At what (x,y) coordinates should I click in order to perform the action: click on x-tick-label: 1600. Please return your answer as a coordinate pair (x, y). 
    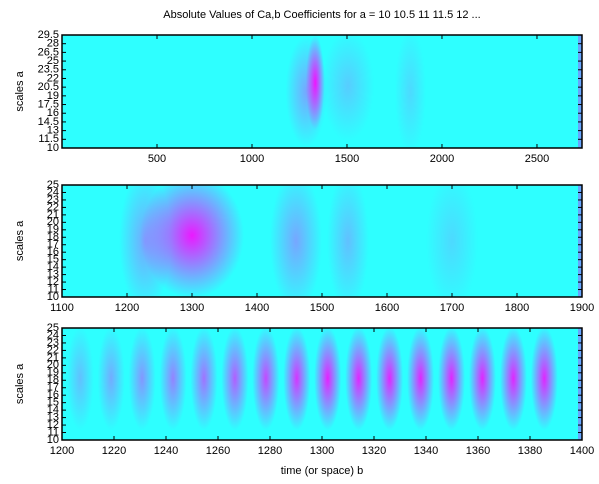
    Looking at the image, I should click on (387, 308).